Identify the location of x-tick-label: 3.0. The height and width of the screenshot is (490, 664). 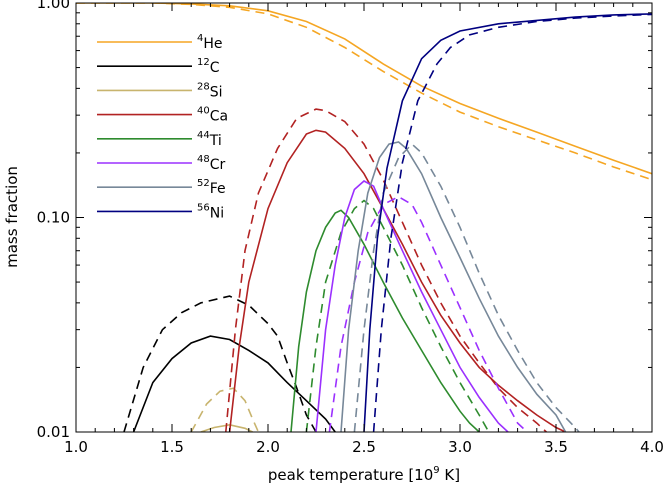
(460, 447).